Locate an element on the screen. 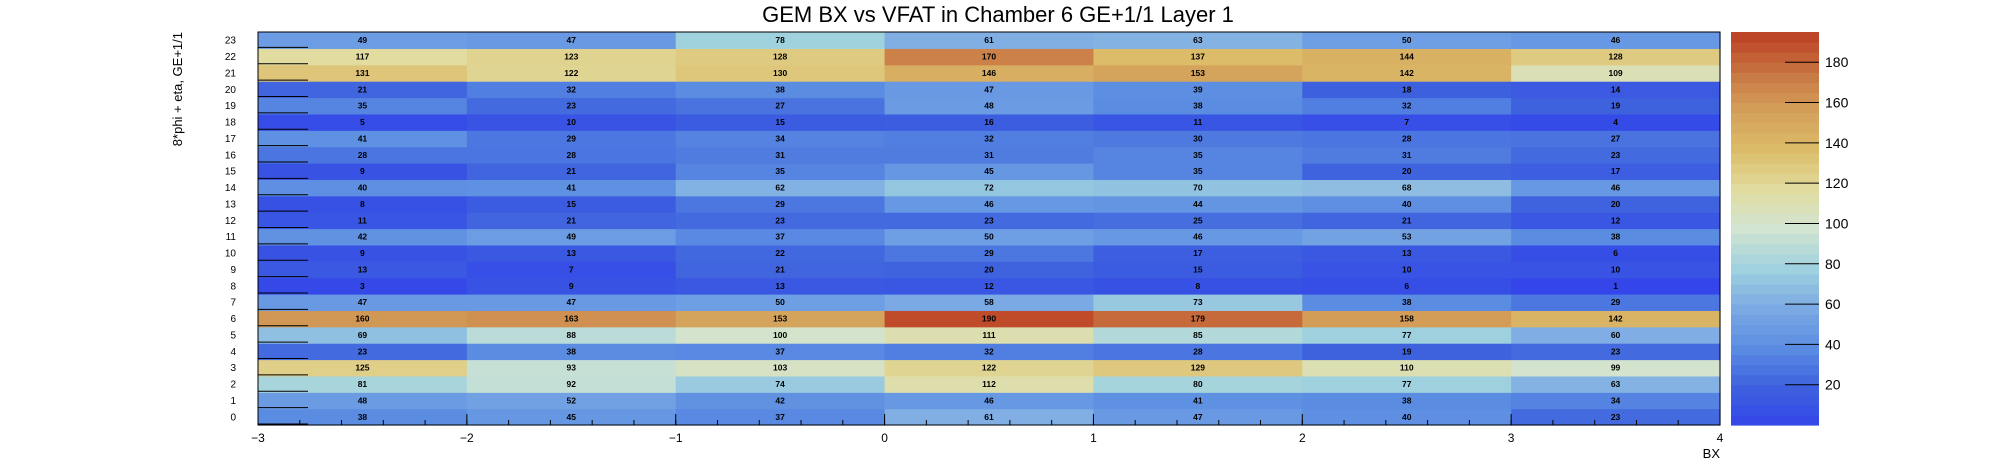 The image size is (1996, 472). cell-value-label: 10 is located at coordinates (572, 122).